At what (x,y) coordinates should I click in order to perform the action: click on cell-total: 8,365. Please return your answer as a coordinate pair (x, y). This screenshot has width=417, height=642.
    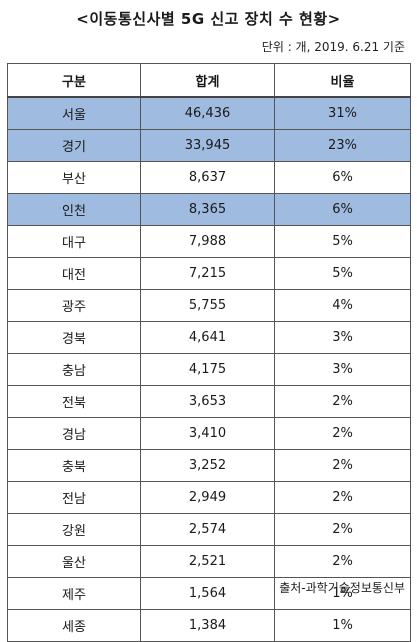
    Looking at the image, I should click on (207, 209).